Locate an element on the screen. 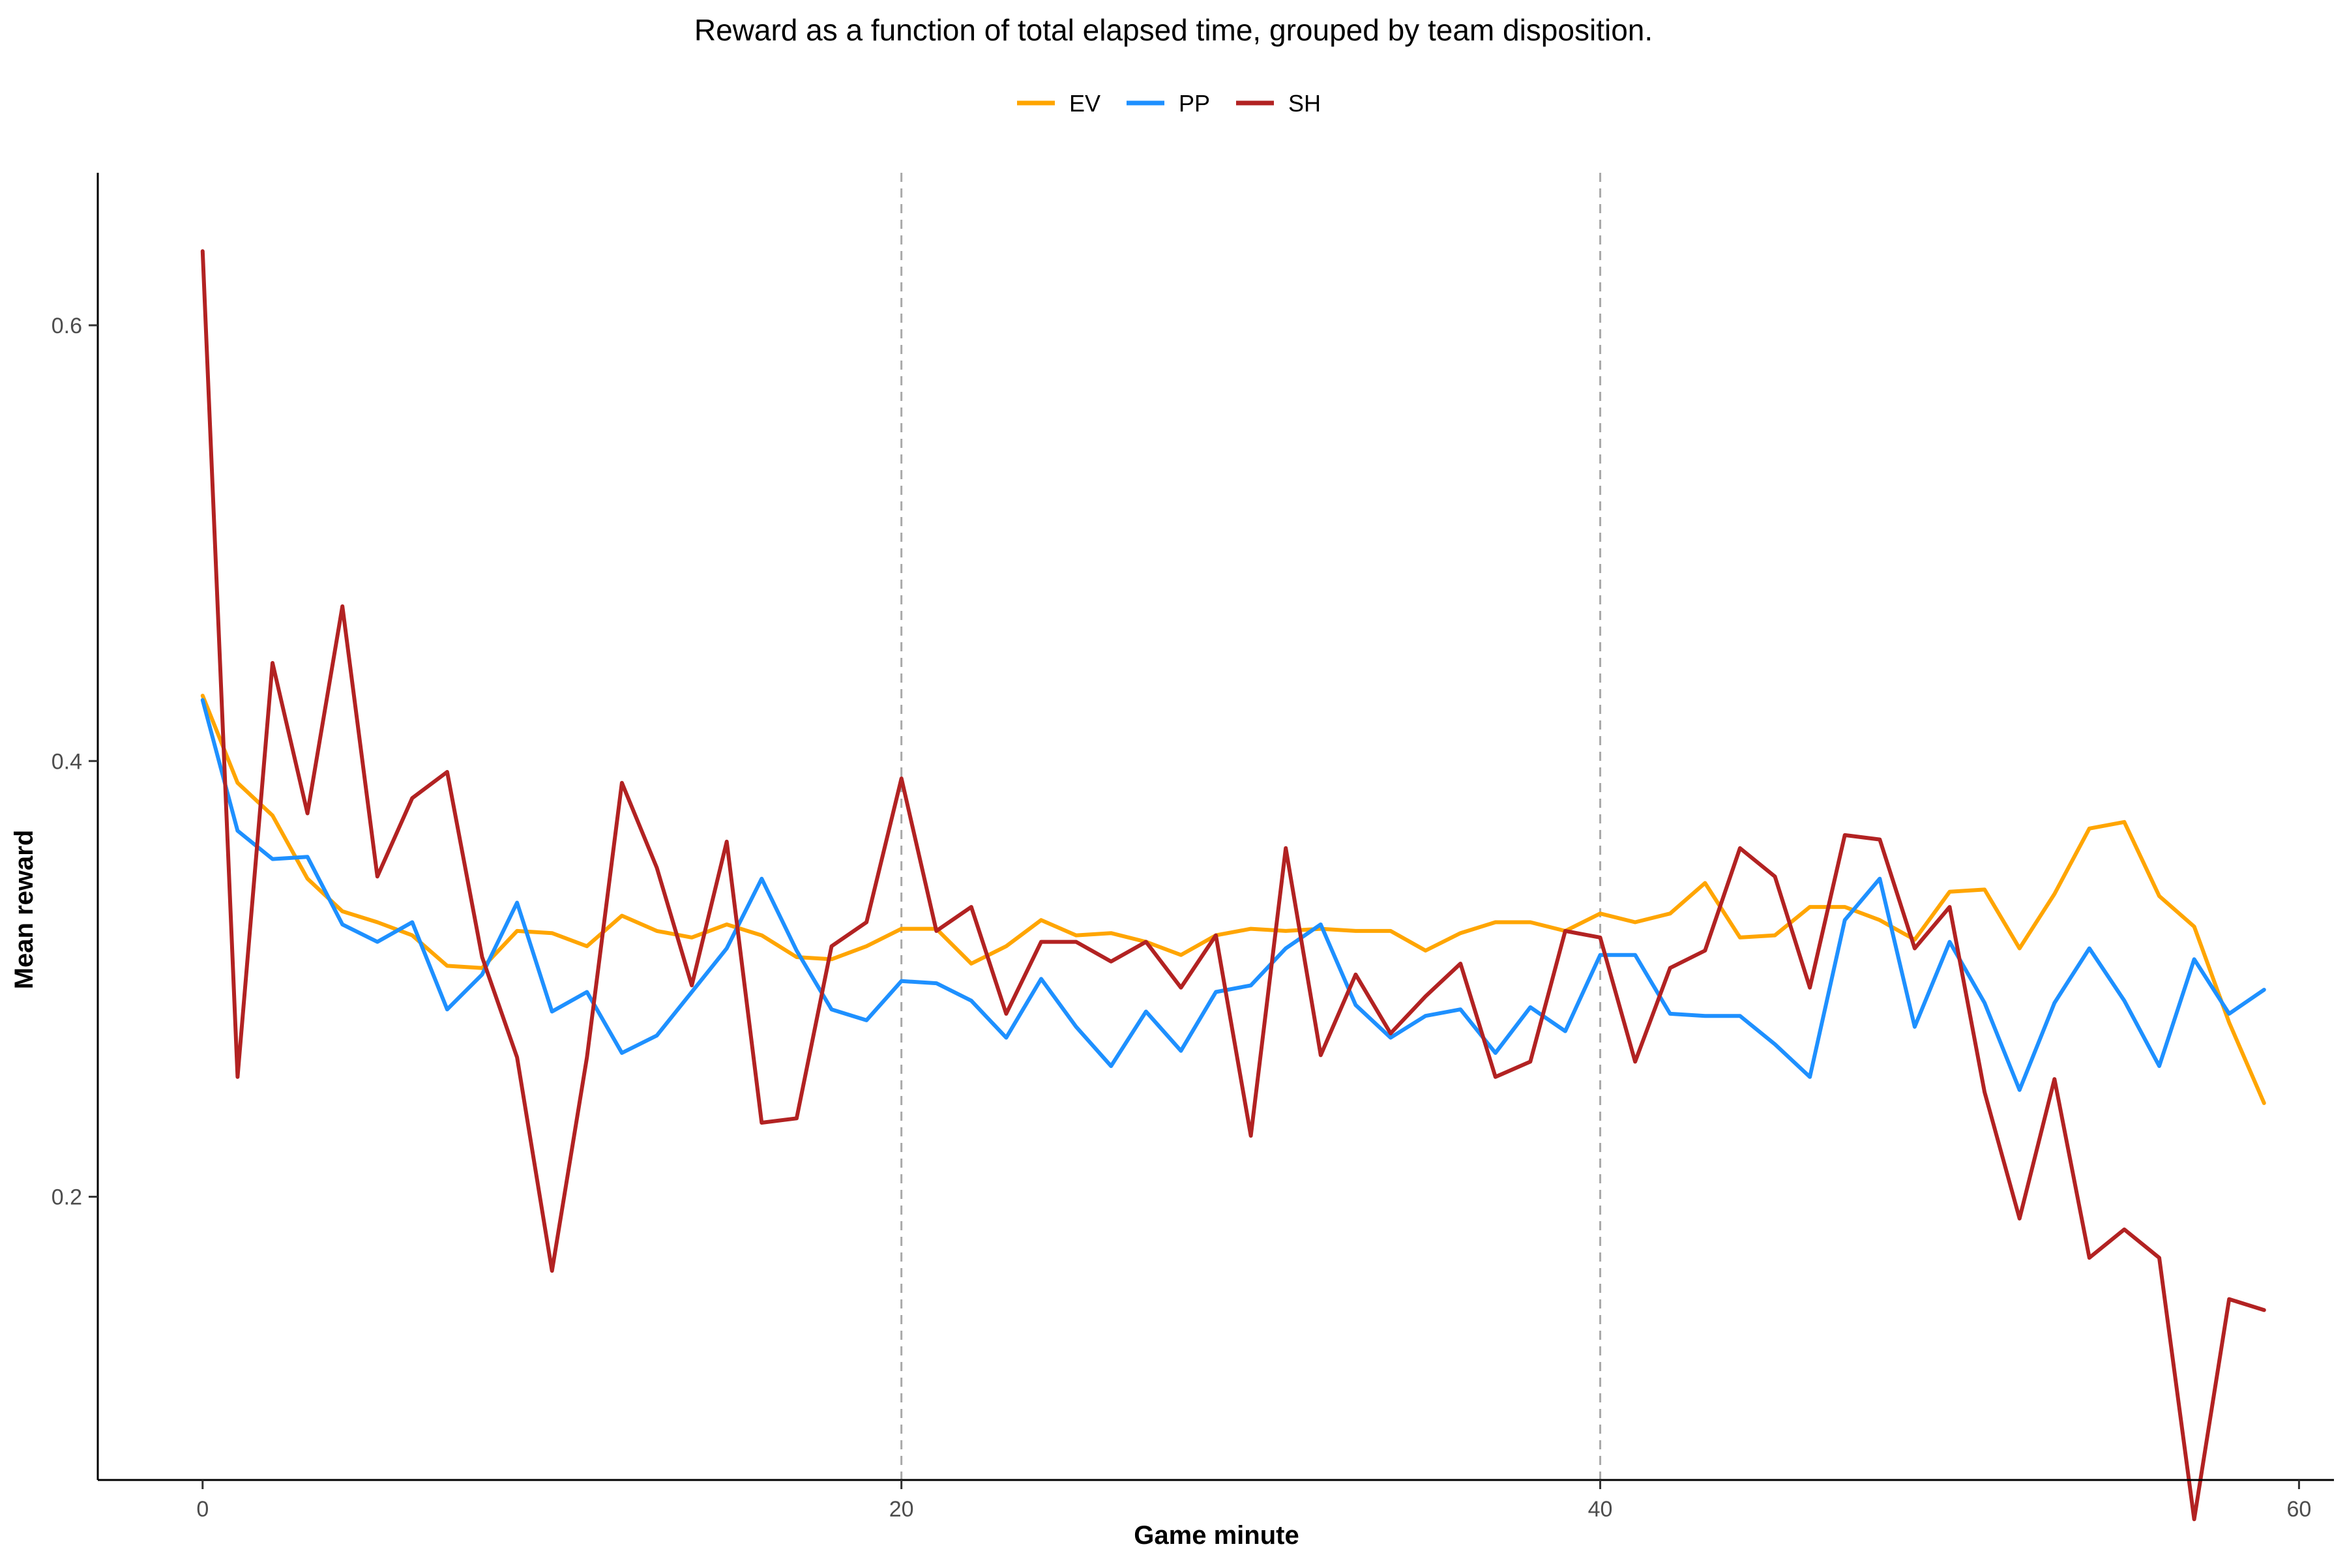  legend-label-ev: EV is located at coordinates (1084, 104).